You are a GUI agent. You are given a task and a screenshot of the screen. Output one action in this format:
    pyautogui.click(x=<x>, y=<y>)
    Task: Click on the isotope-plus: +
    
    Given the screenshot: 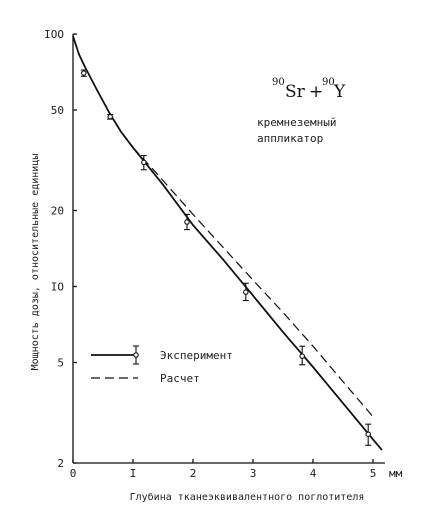 What is the action you would take?
    pyautogui.click(x=316, y=92)
    